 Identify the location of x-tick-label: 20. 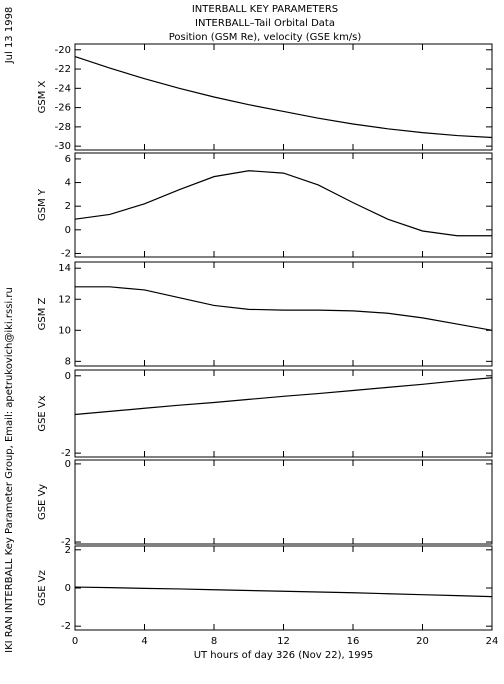
(422, 641).